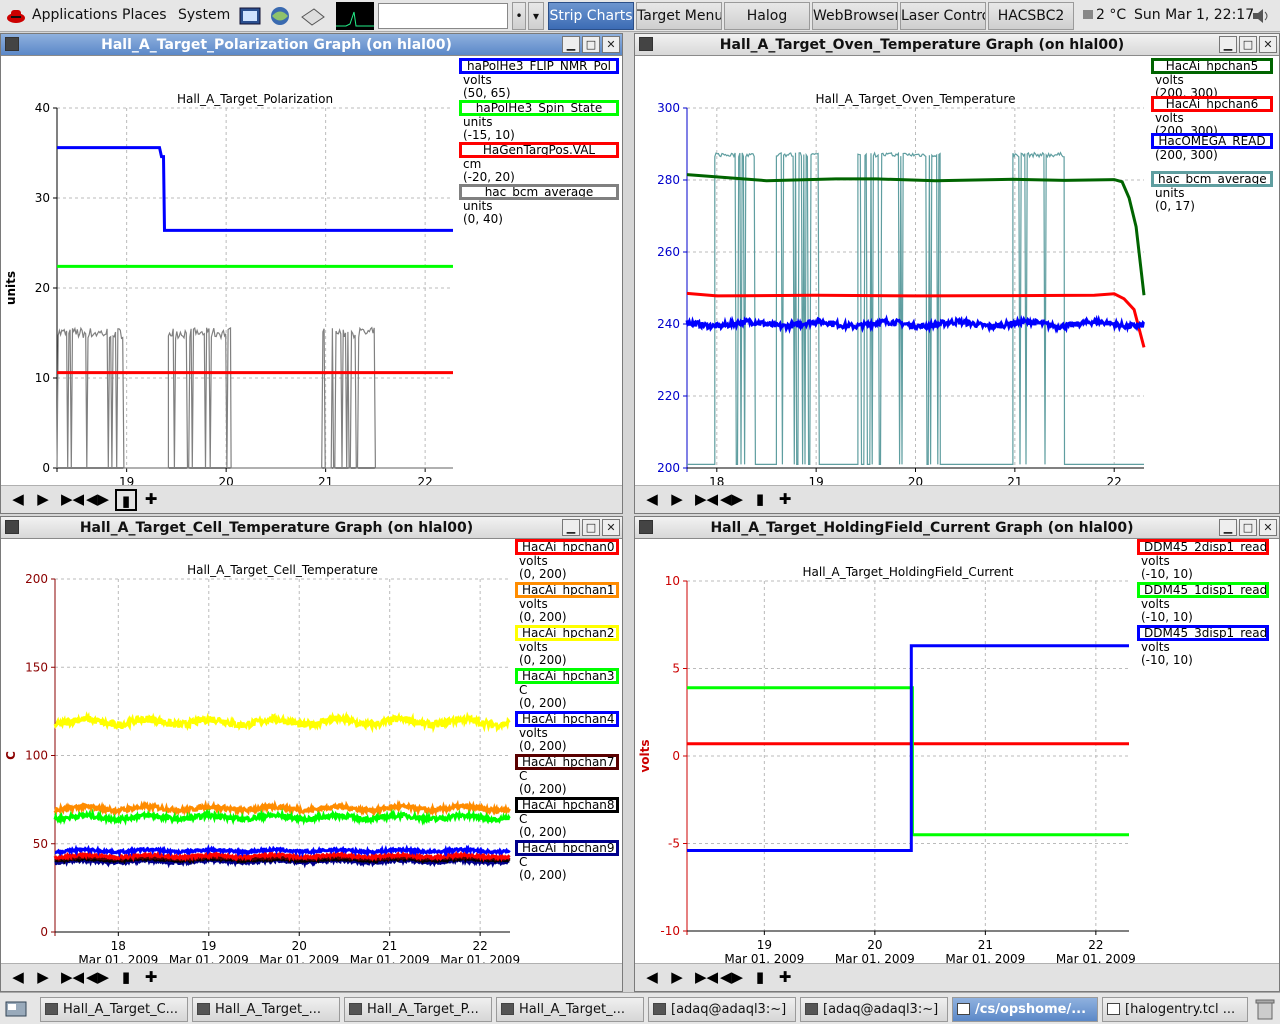 The width and height of the screenshot is (1280, 1024). I want to click on legend-item: HacOMEGA_READ (200, 300), so click(1212, 147).